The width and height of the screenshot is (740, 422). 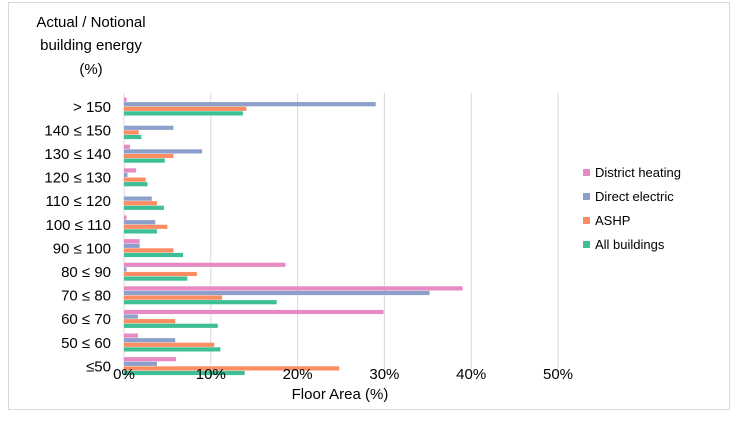 What do you see at coordinates (90, 69) in the screenshot?
I see `y-axis-title-line: (%)` at bounding box center [90, 69].